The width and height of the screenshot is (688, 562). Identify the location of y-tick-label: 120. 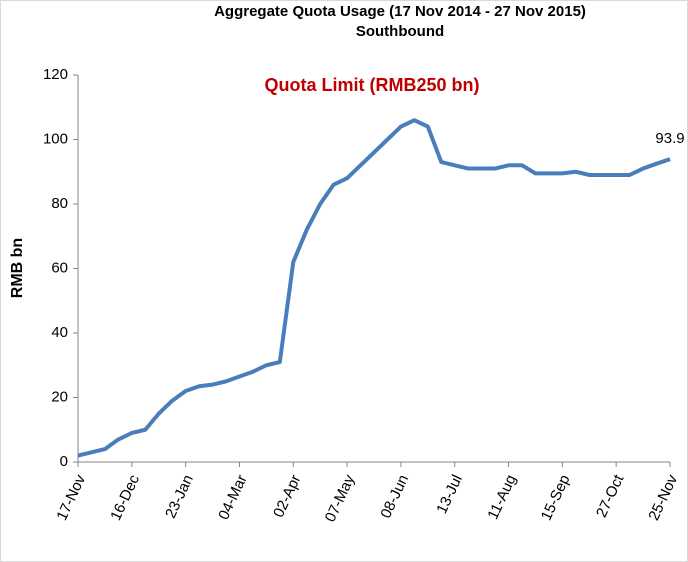
(55, 74).